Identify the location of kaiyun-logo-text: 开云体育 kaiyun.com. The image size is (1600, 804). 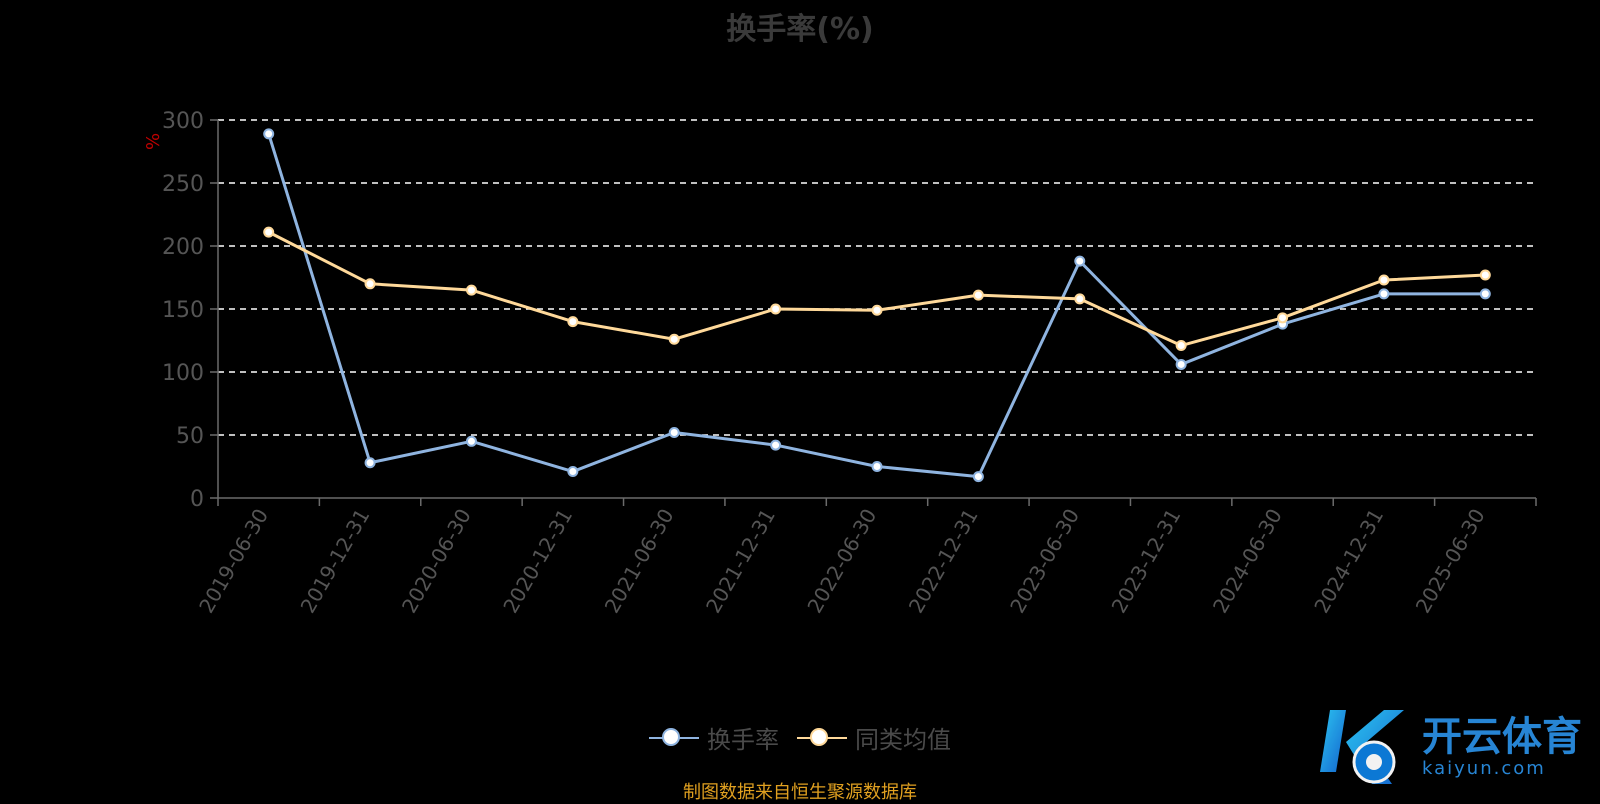
(1502, 747).